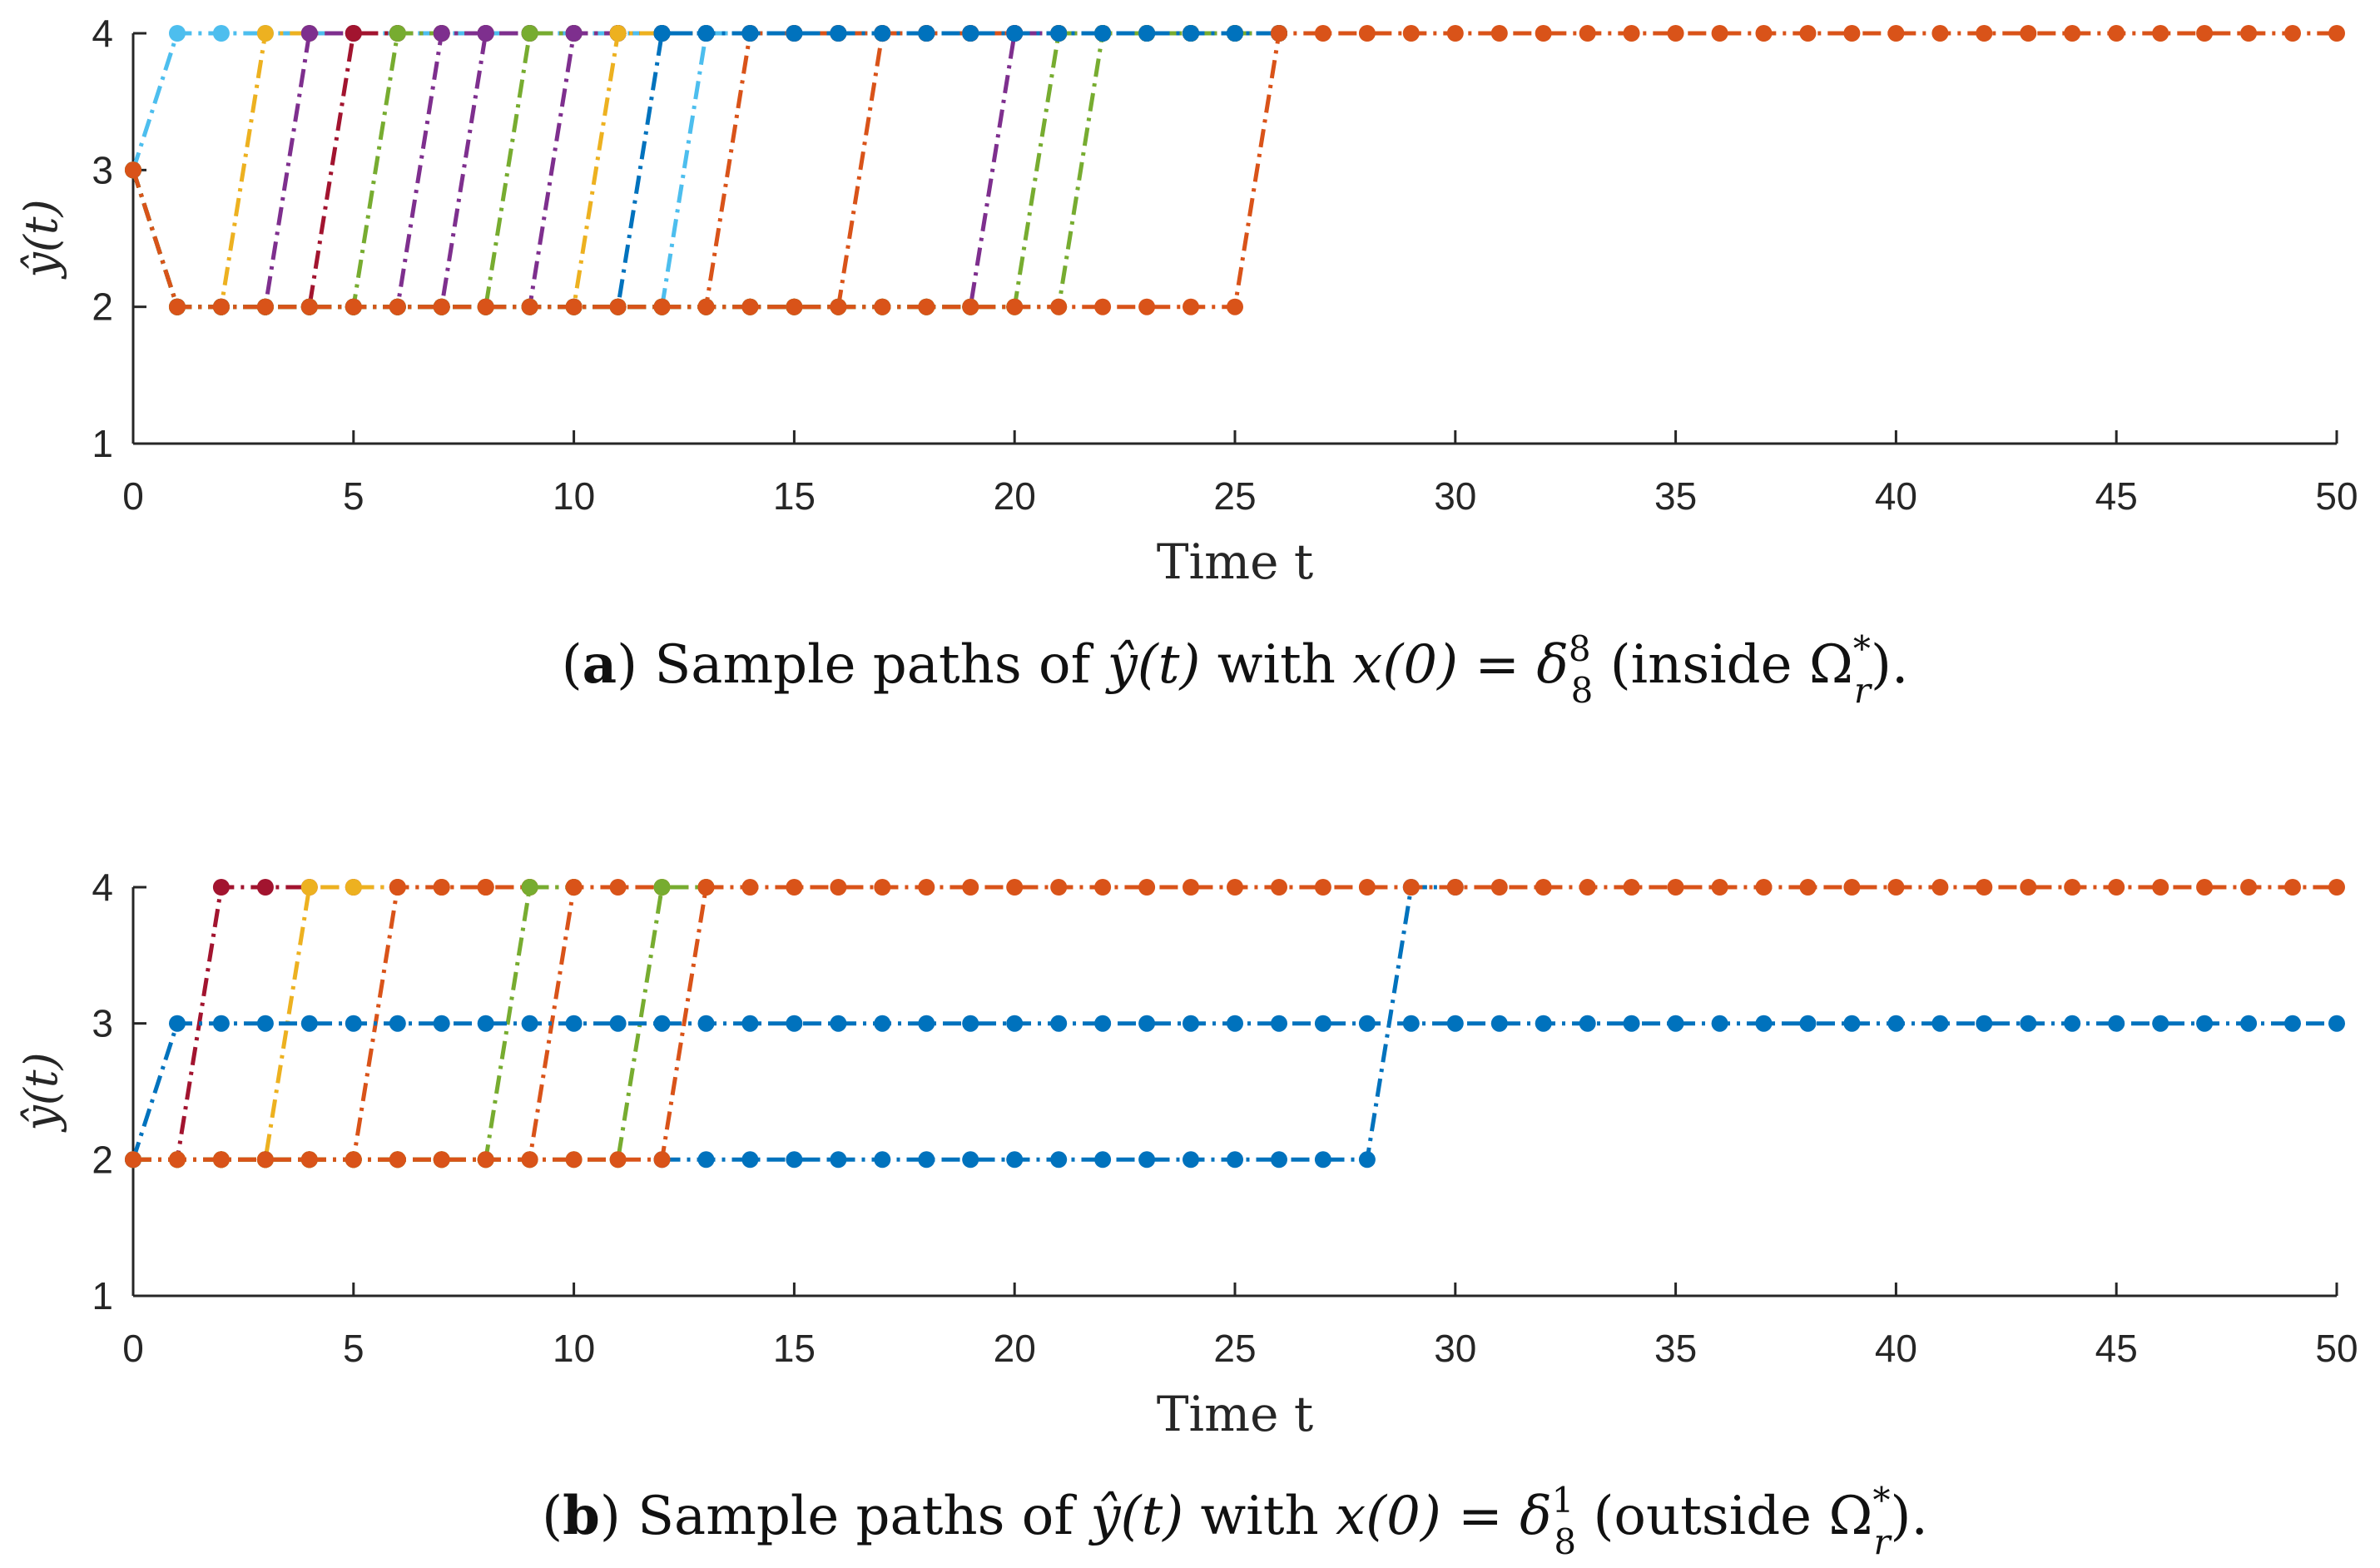 The height and width of the screenshot is (1568, 2380). I want to click on panel-a-caption-part: x(0), so click(1405, 665).